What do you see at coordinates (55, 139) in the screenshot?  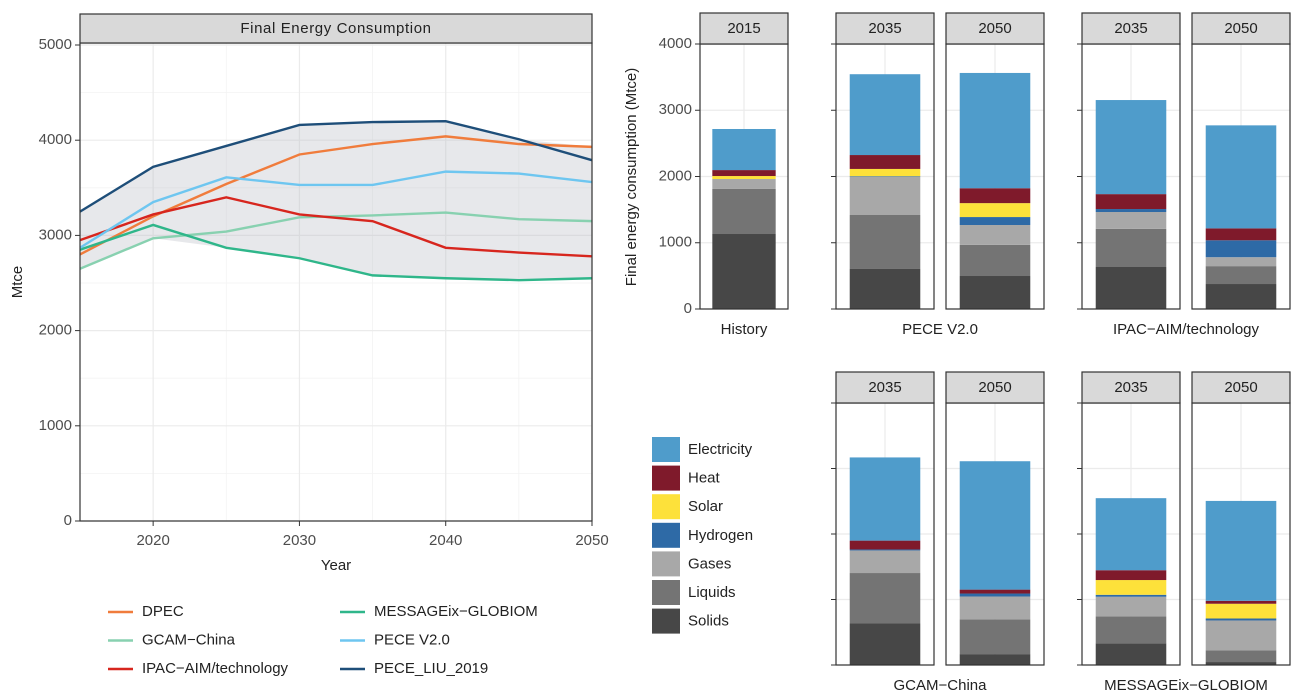 I see `y-tick-label: 4000` at bounding box center [55, 139].